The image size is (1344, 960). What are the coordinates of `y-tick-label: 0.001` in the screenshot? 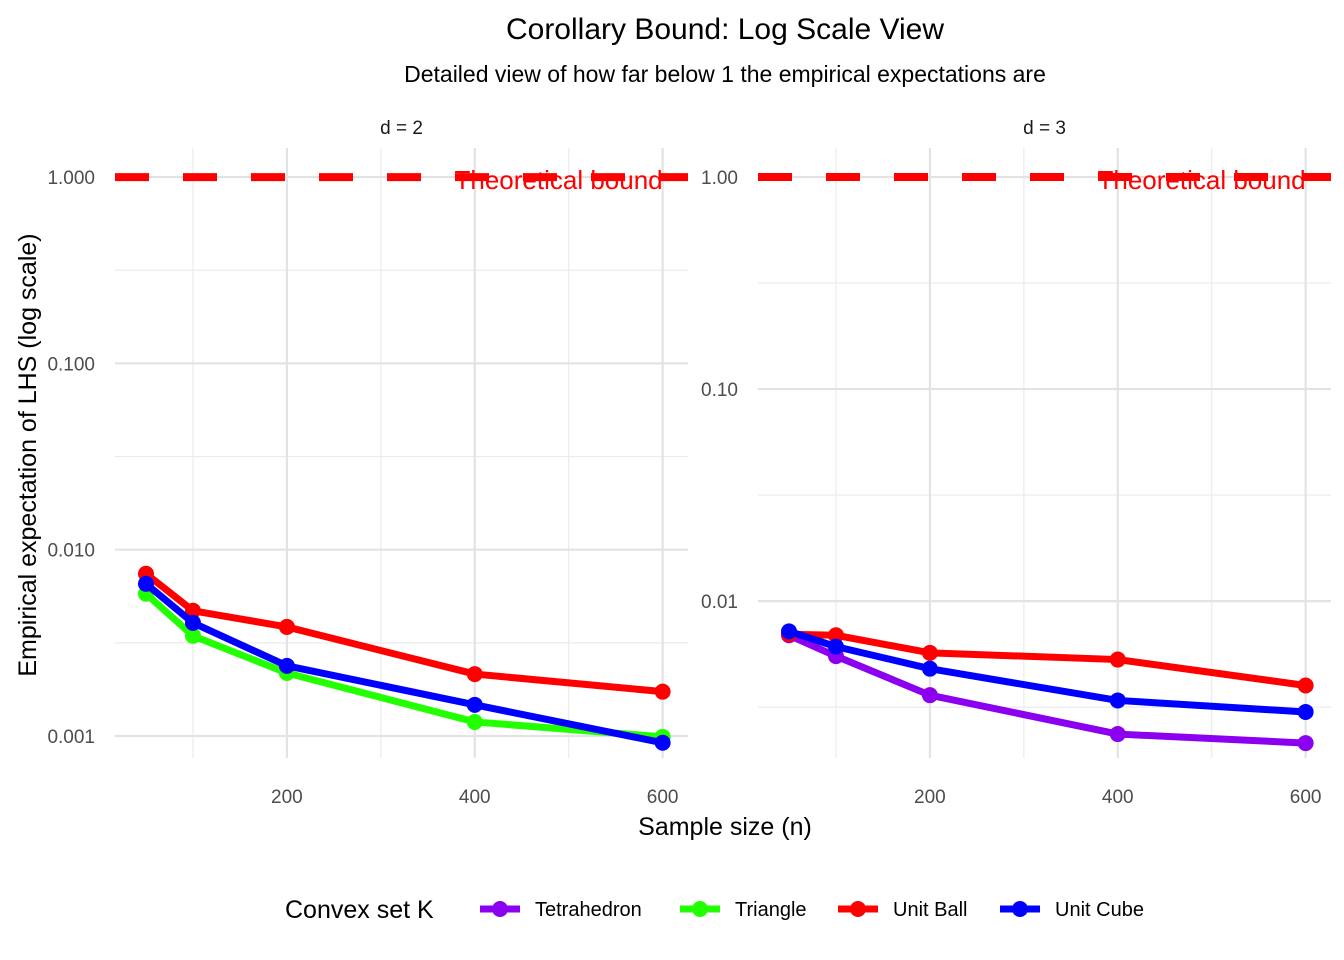 It's located at (71, 737).